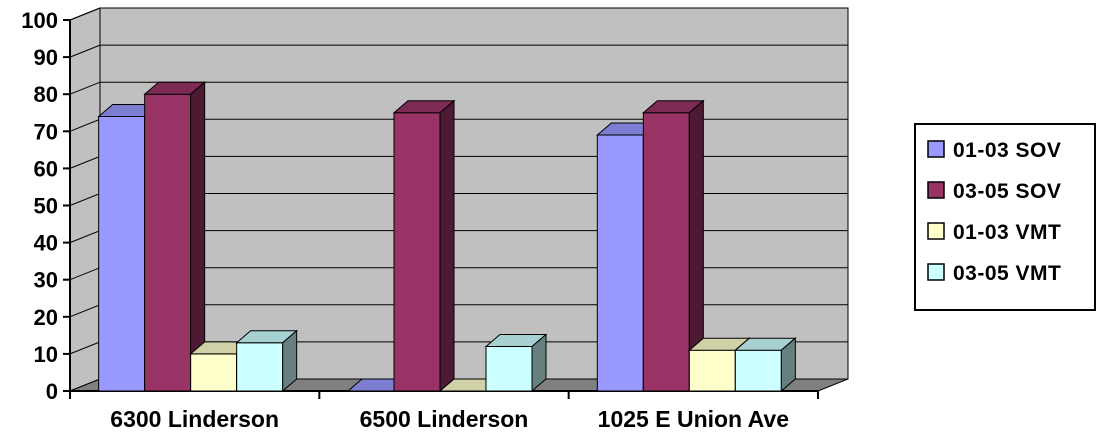 The image size is (1105, 434). What do you see at coordinates (444, 419) in the screenshot?
I see `x-category-label: 6500 Linderson` at bounding box center [444, 419].